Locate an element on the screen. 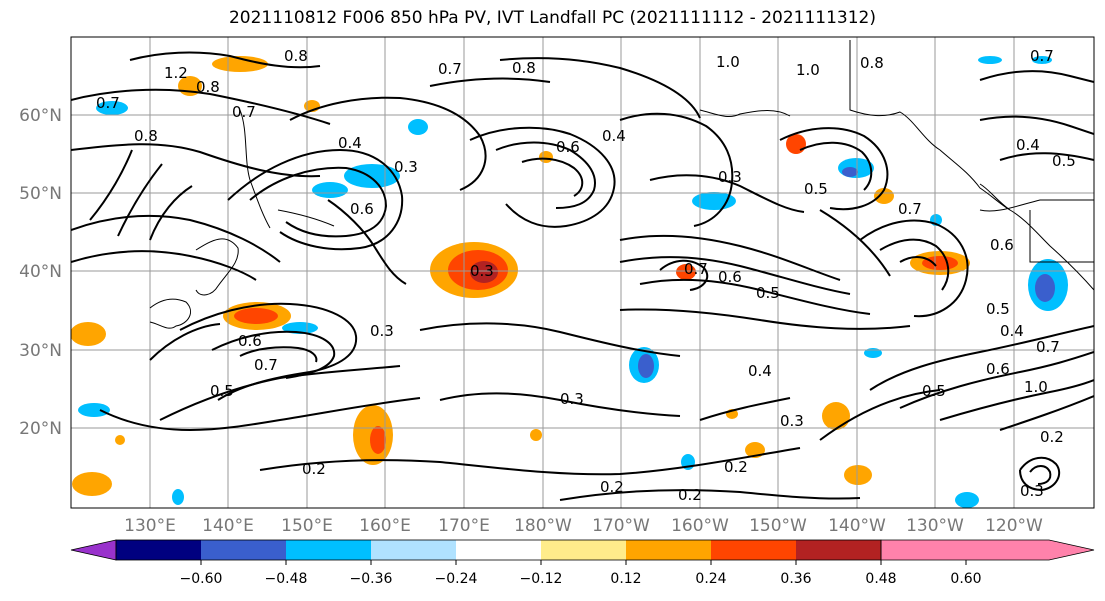  lat-label: 30°N is located at coordinates (40, 351).